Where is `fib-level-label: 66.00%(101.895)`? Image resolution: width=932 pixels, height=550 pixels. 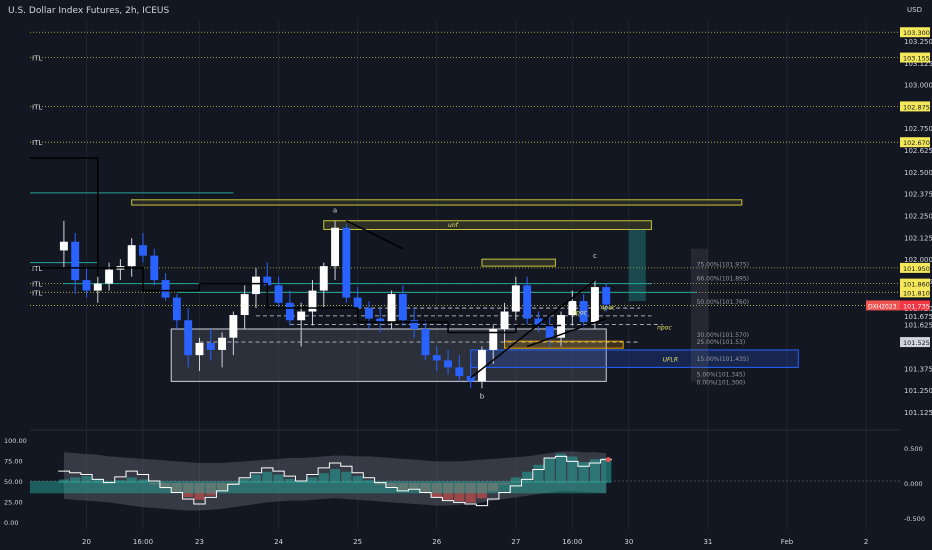 fib-level-label: 66.00%(101.895) is located at coordinates (723, 278).